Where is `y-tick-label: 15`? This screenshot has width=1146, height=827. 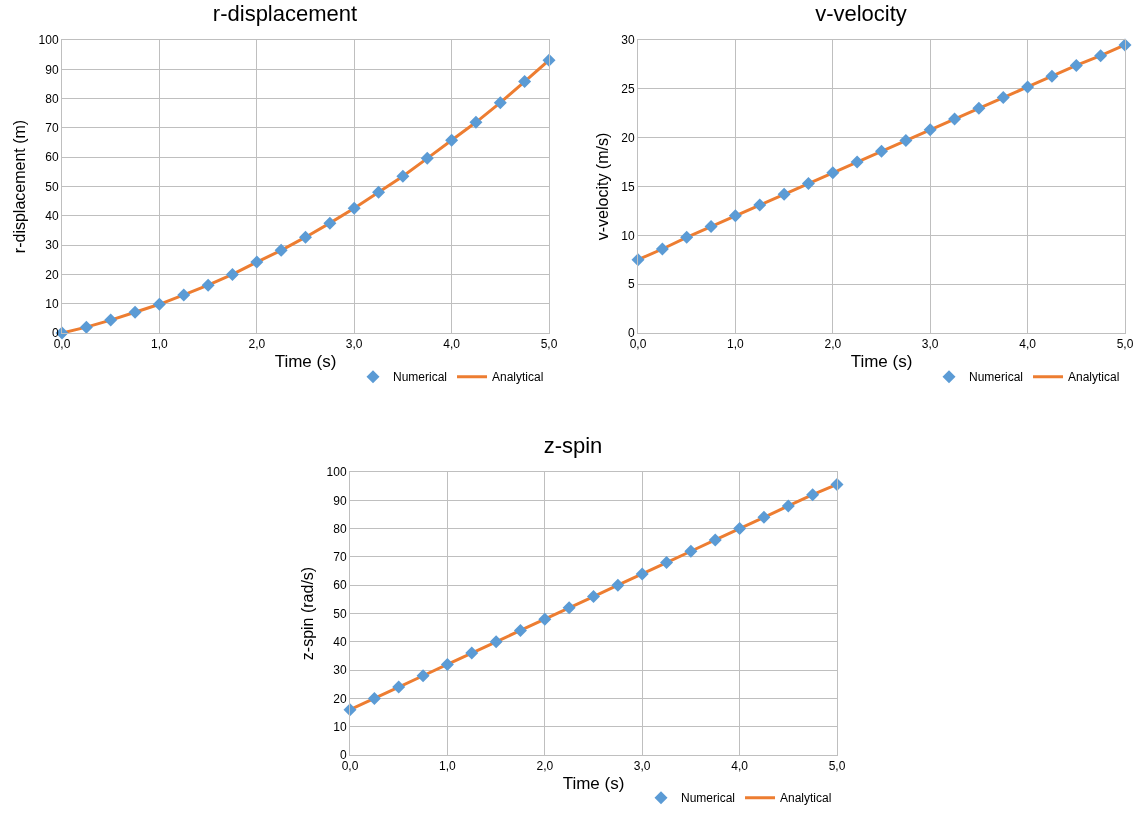
y-tick-label: 15 is located at coordinates (628, 186).